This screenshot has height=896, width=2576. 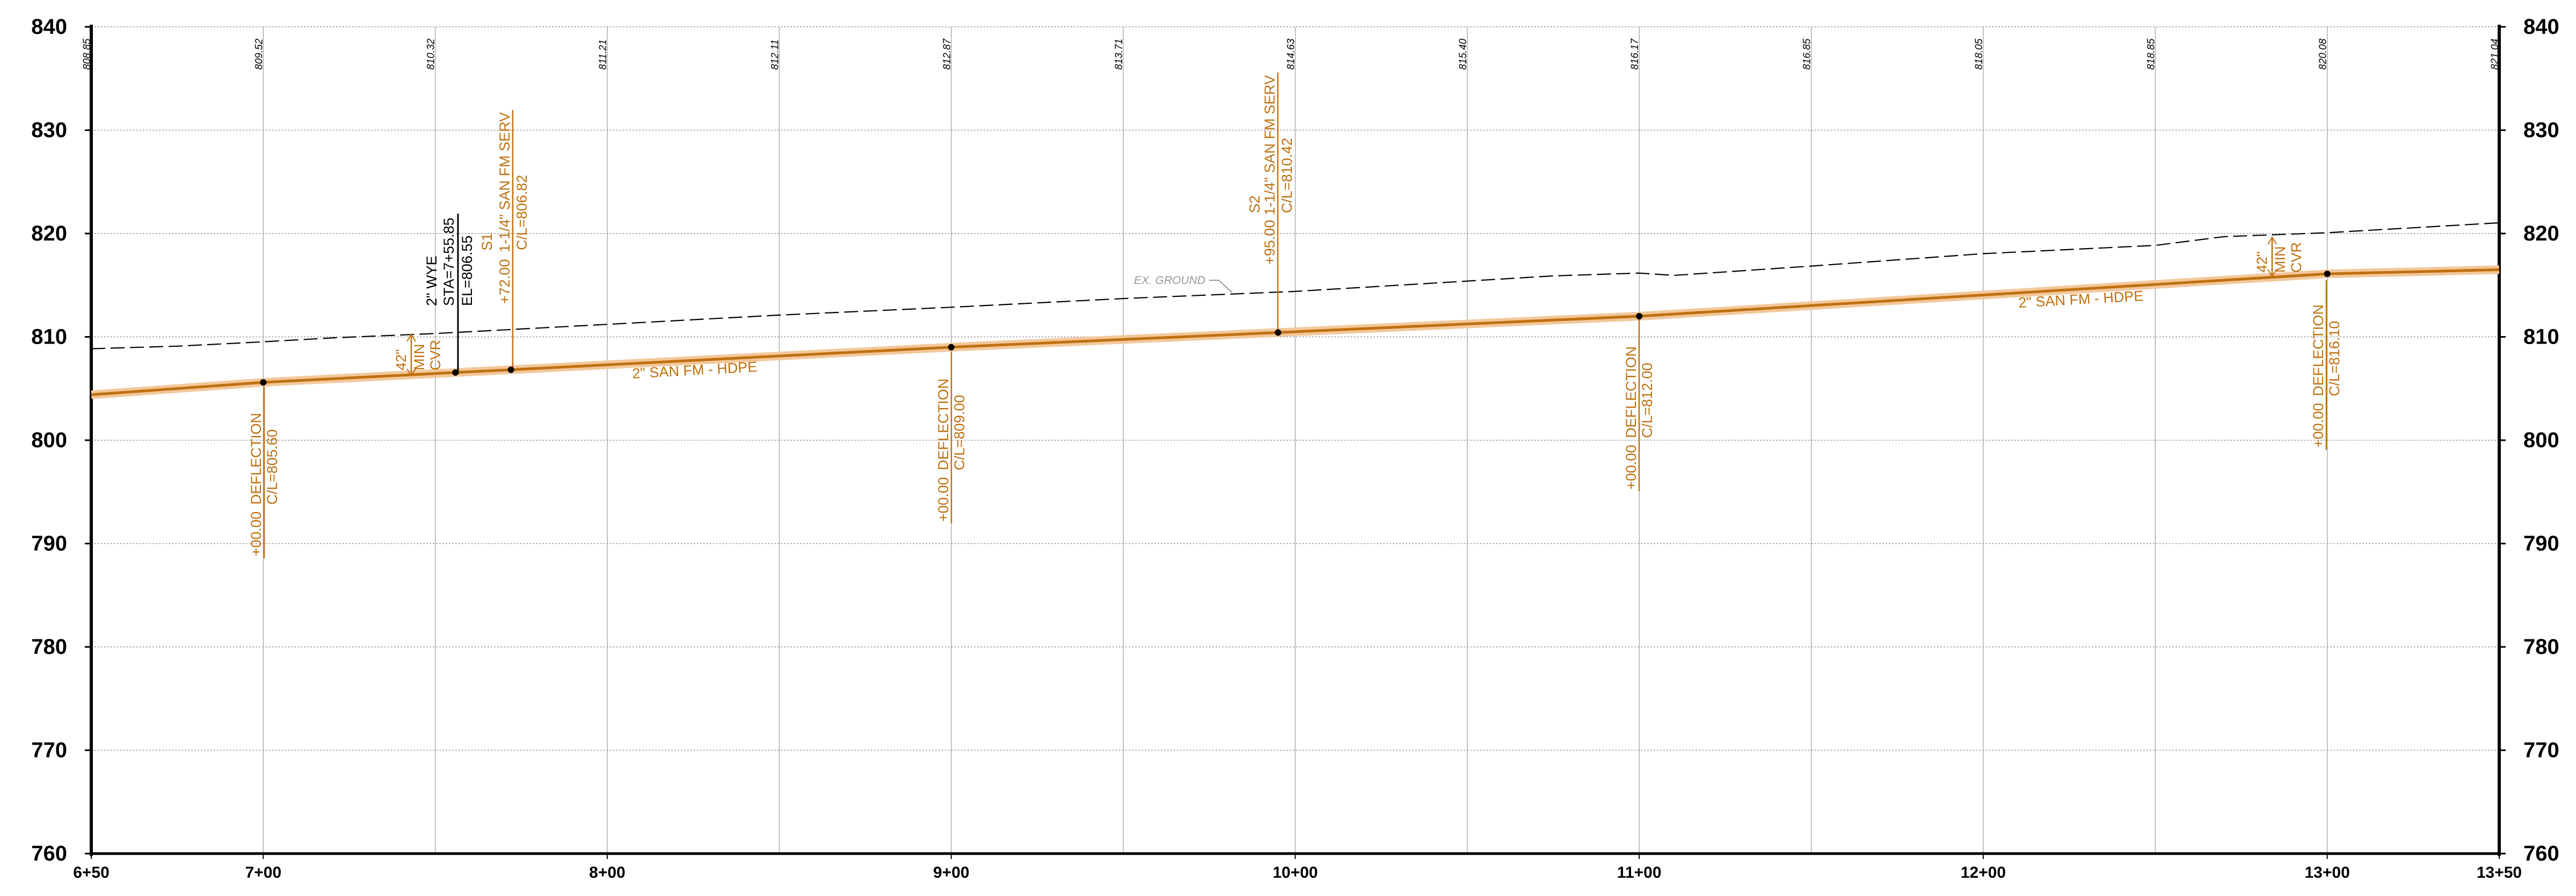 I want to click on min-cover-right: 42" MIN CVR, so click(x=2279, y=257).